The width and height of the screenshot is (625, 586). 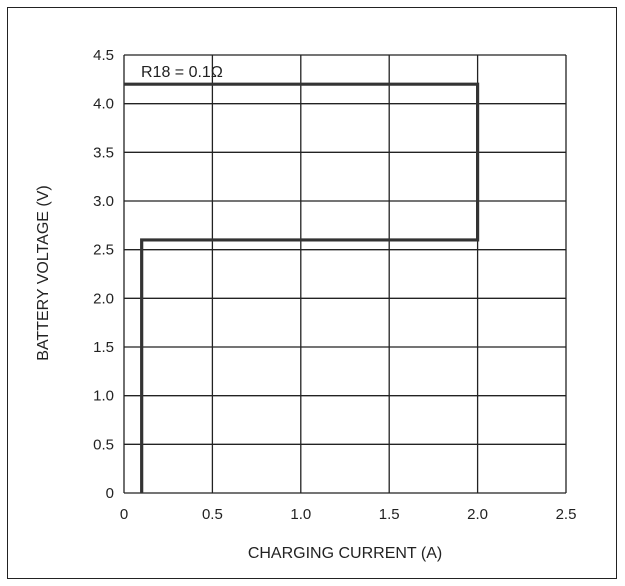 I want to click on y-tick-label-5: 2.5, so click(x=103, y=250).